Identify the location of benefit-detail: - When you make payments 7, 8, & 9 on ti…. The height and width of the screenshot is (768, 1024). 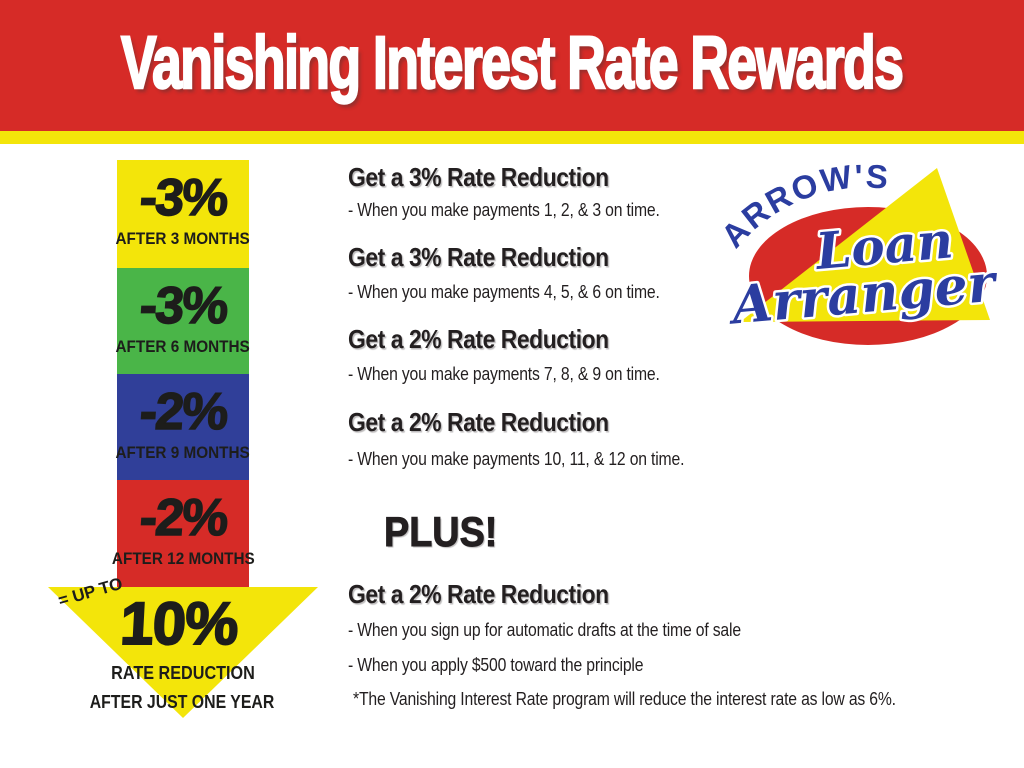
(504, 373).